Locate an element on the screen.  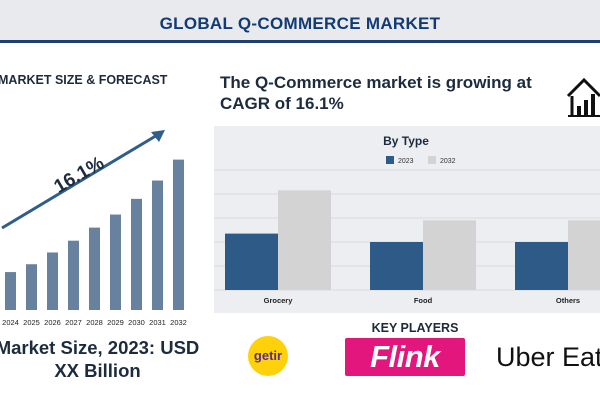
market-size-line2: XX Billion is located at coordinates (97, 370).